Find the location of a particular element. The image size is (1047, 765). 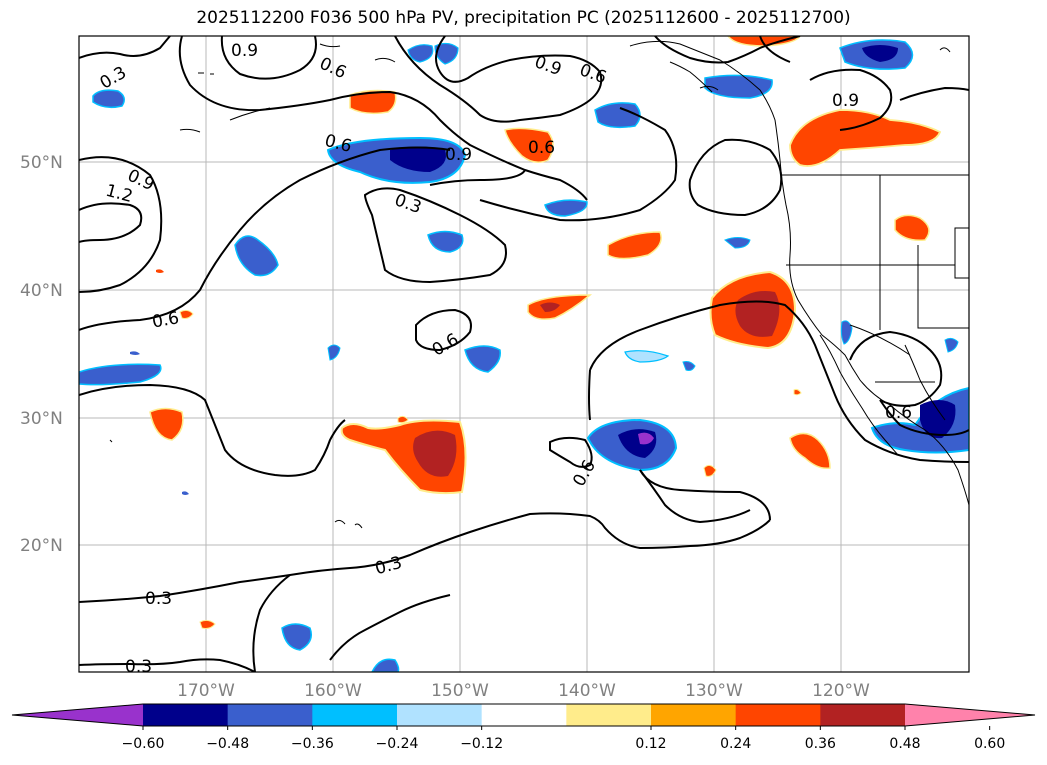

colorbar-tick-label: 0.48 is located at coordinates (904, 744).